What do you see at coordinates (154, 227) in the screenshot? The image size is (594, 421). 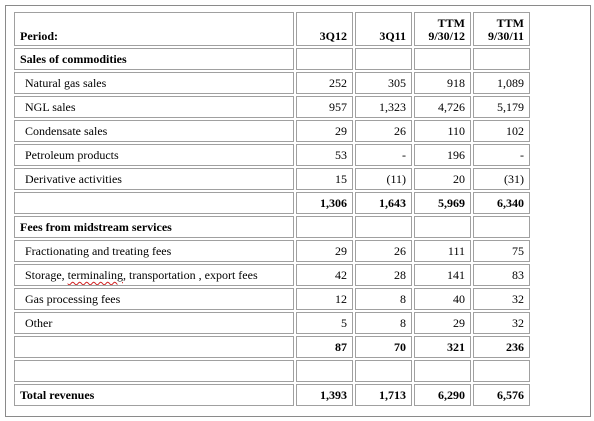 I see `section-title: Fees from midstream services` at bounding box center [154, 227].